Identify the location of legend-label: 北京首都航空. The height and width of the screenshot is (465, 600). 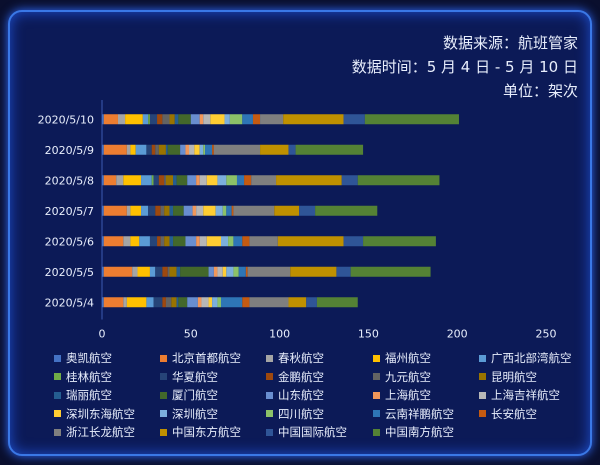
(206, 358).